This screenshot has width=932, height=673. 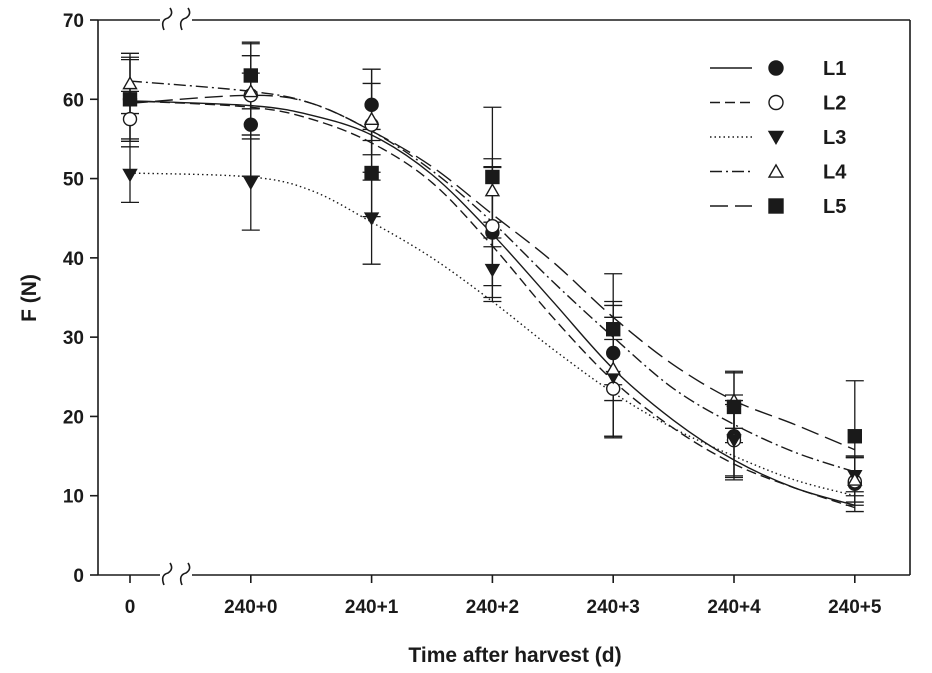 What do you see at coordinates (250, 607) in the screenshot?
I see `x-tick-label: 240+0` at bounding box center [250, 607].